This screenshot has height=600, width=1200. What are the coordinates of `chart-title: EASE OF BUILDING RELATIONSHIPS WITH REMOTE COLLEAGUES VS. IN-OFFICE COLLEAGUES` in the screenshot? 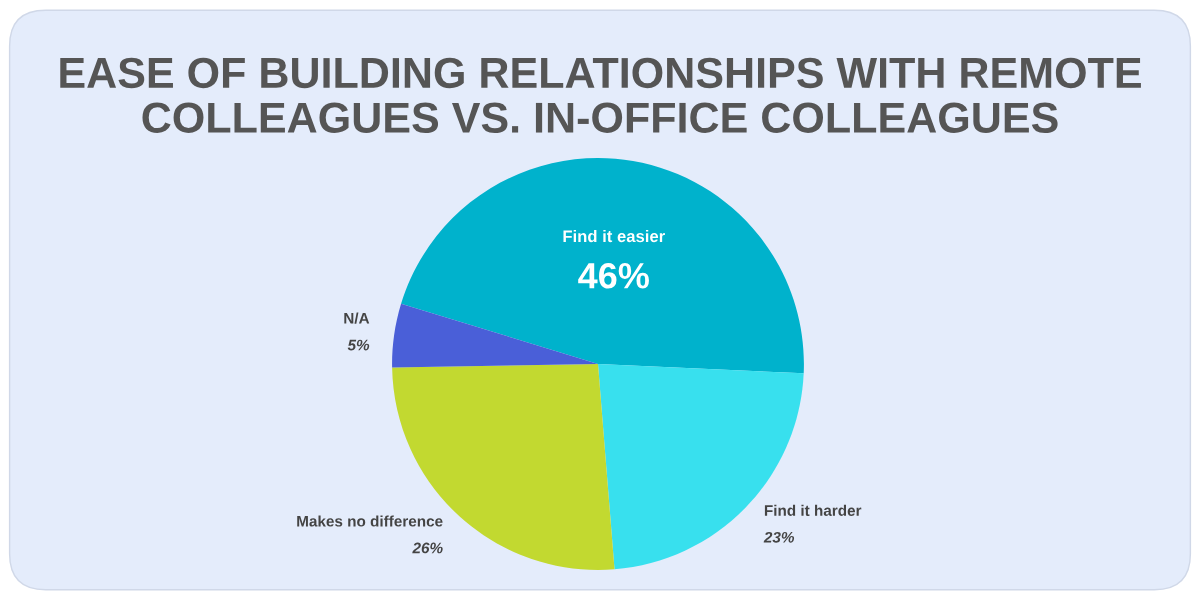 It's located at (600, 95).